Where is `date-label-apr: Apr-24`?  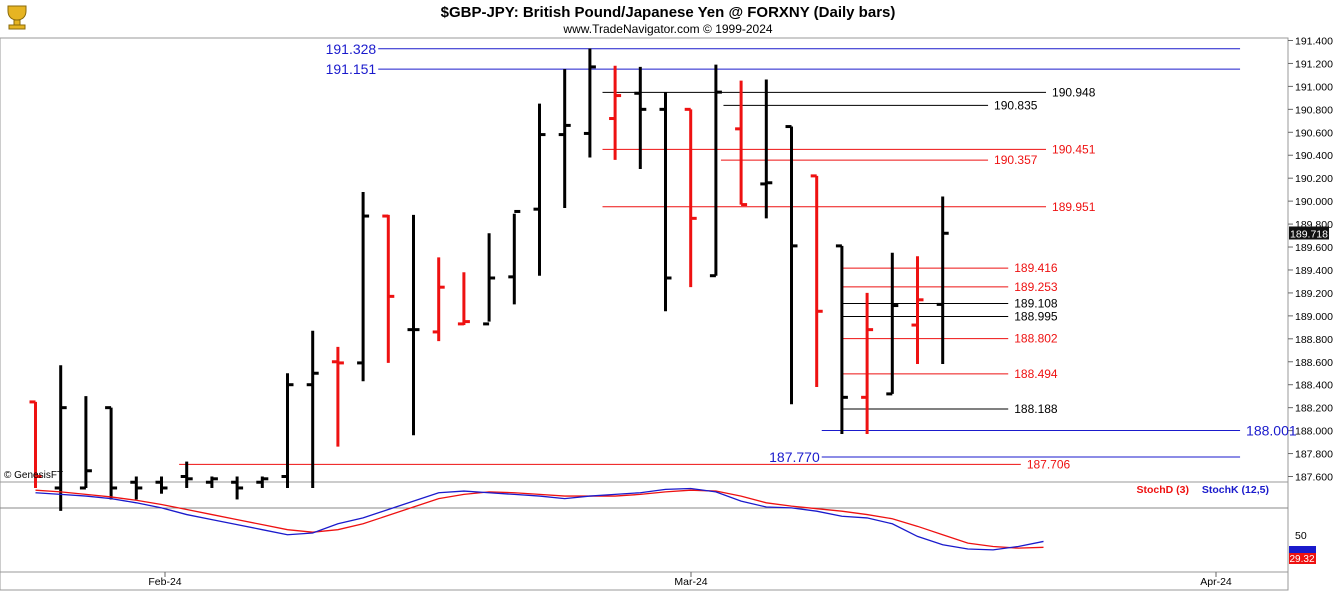
date-label-apr: Apr-24 is located at coordinates (1216, 582).